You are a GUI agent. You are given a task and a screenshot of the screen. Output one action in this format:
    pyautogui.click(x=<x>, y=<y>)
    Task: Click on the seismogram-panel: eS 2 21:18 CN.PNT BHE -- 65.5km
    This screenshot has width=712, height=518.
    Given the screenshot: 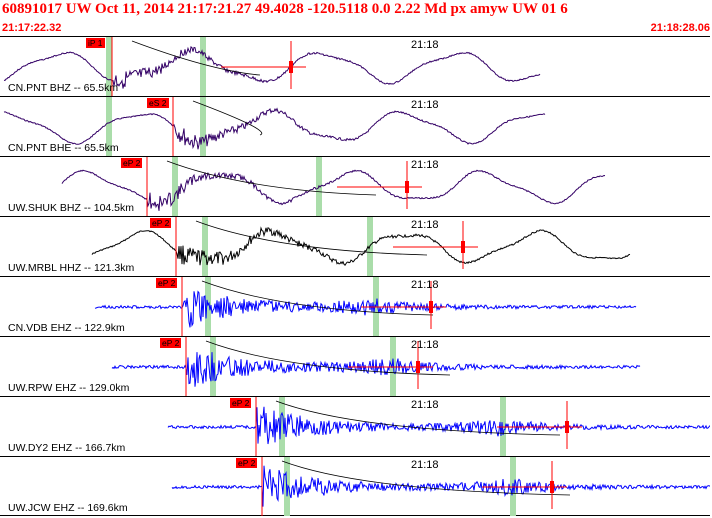 What is the action you would take?
    pyautogui.click(x=355, y=126)
    